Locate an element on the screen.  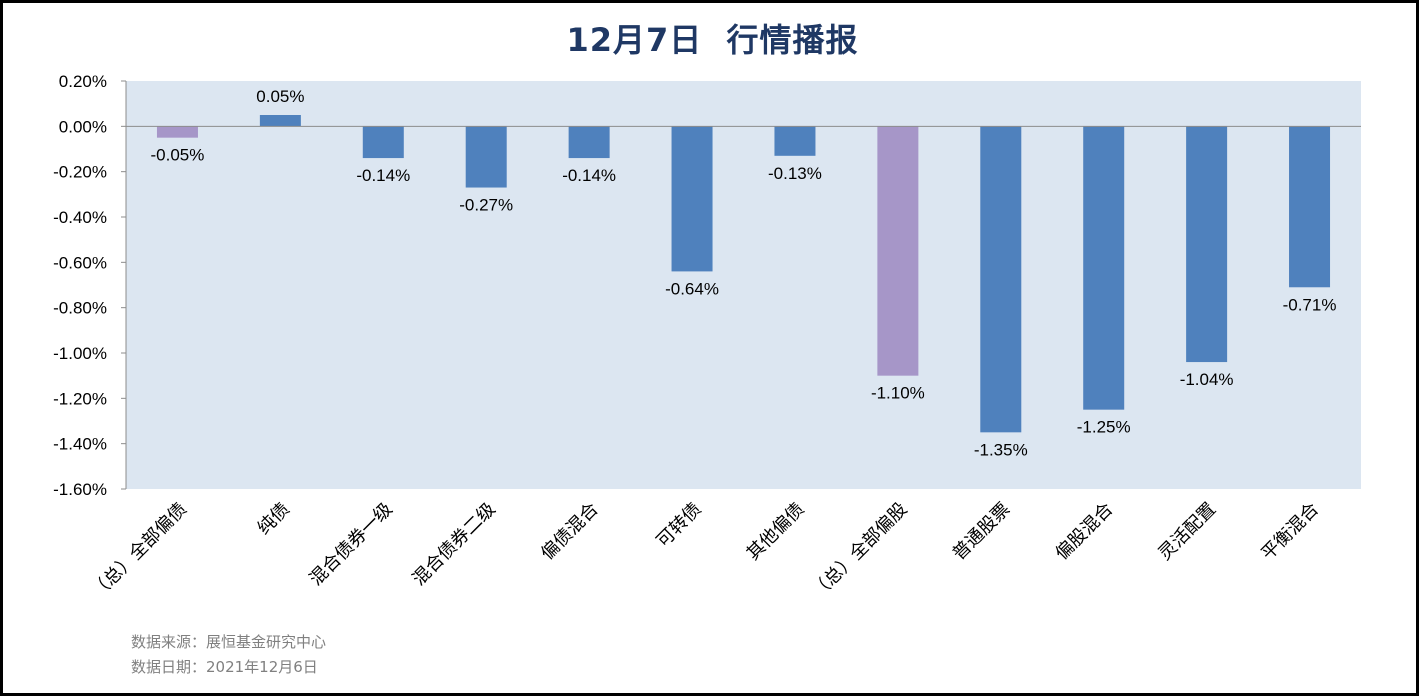
x-category-label: （总）全部偏债 is located at coordinates (139, 551).